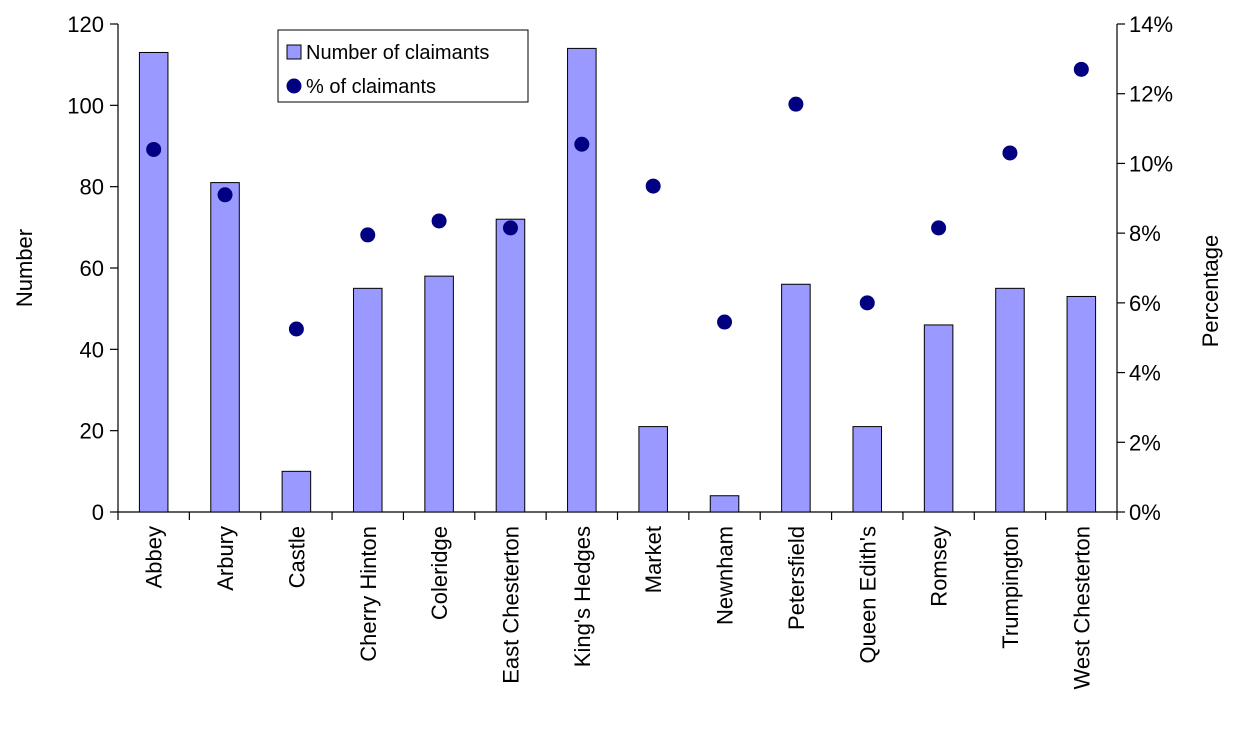 The height and width of the screenshot is (731, 1235). What do you see at coordinates (294, 86) in the screenshot?
I see `legend-point-swatch` at bounding box center [294, 86].